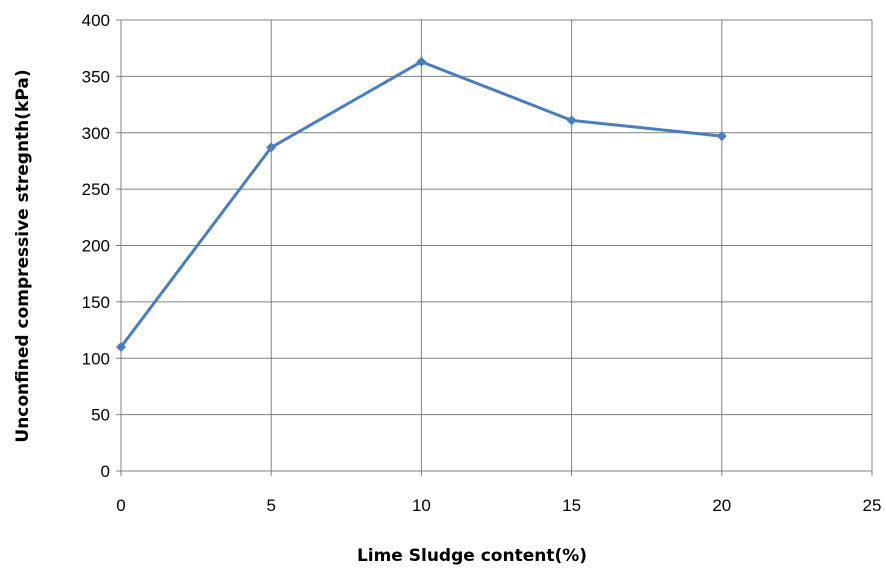 This screenshot has width=886, height=571. Describe the element at coordinates (105, 471) in the screenshot. I see `y-tick-label: 0` at that location.